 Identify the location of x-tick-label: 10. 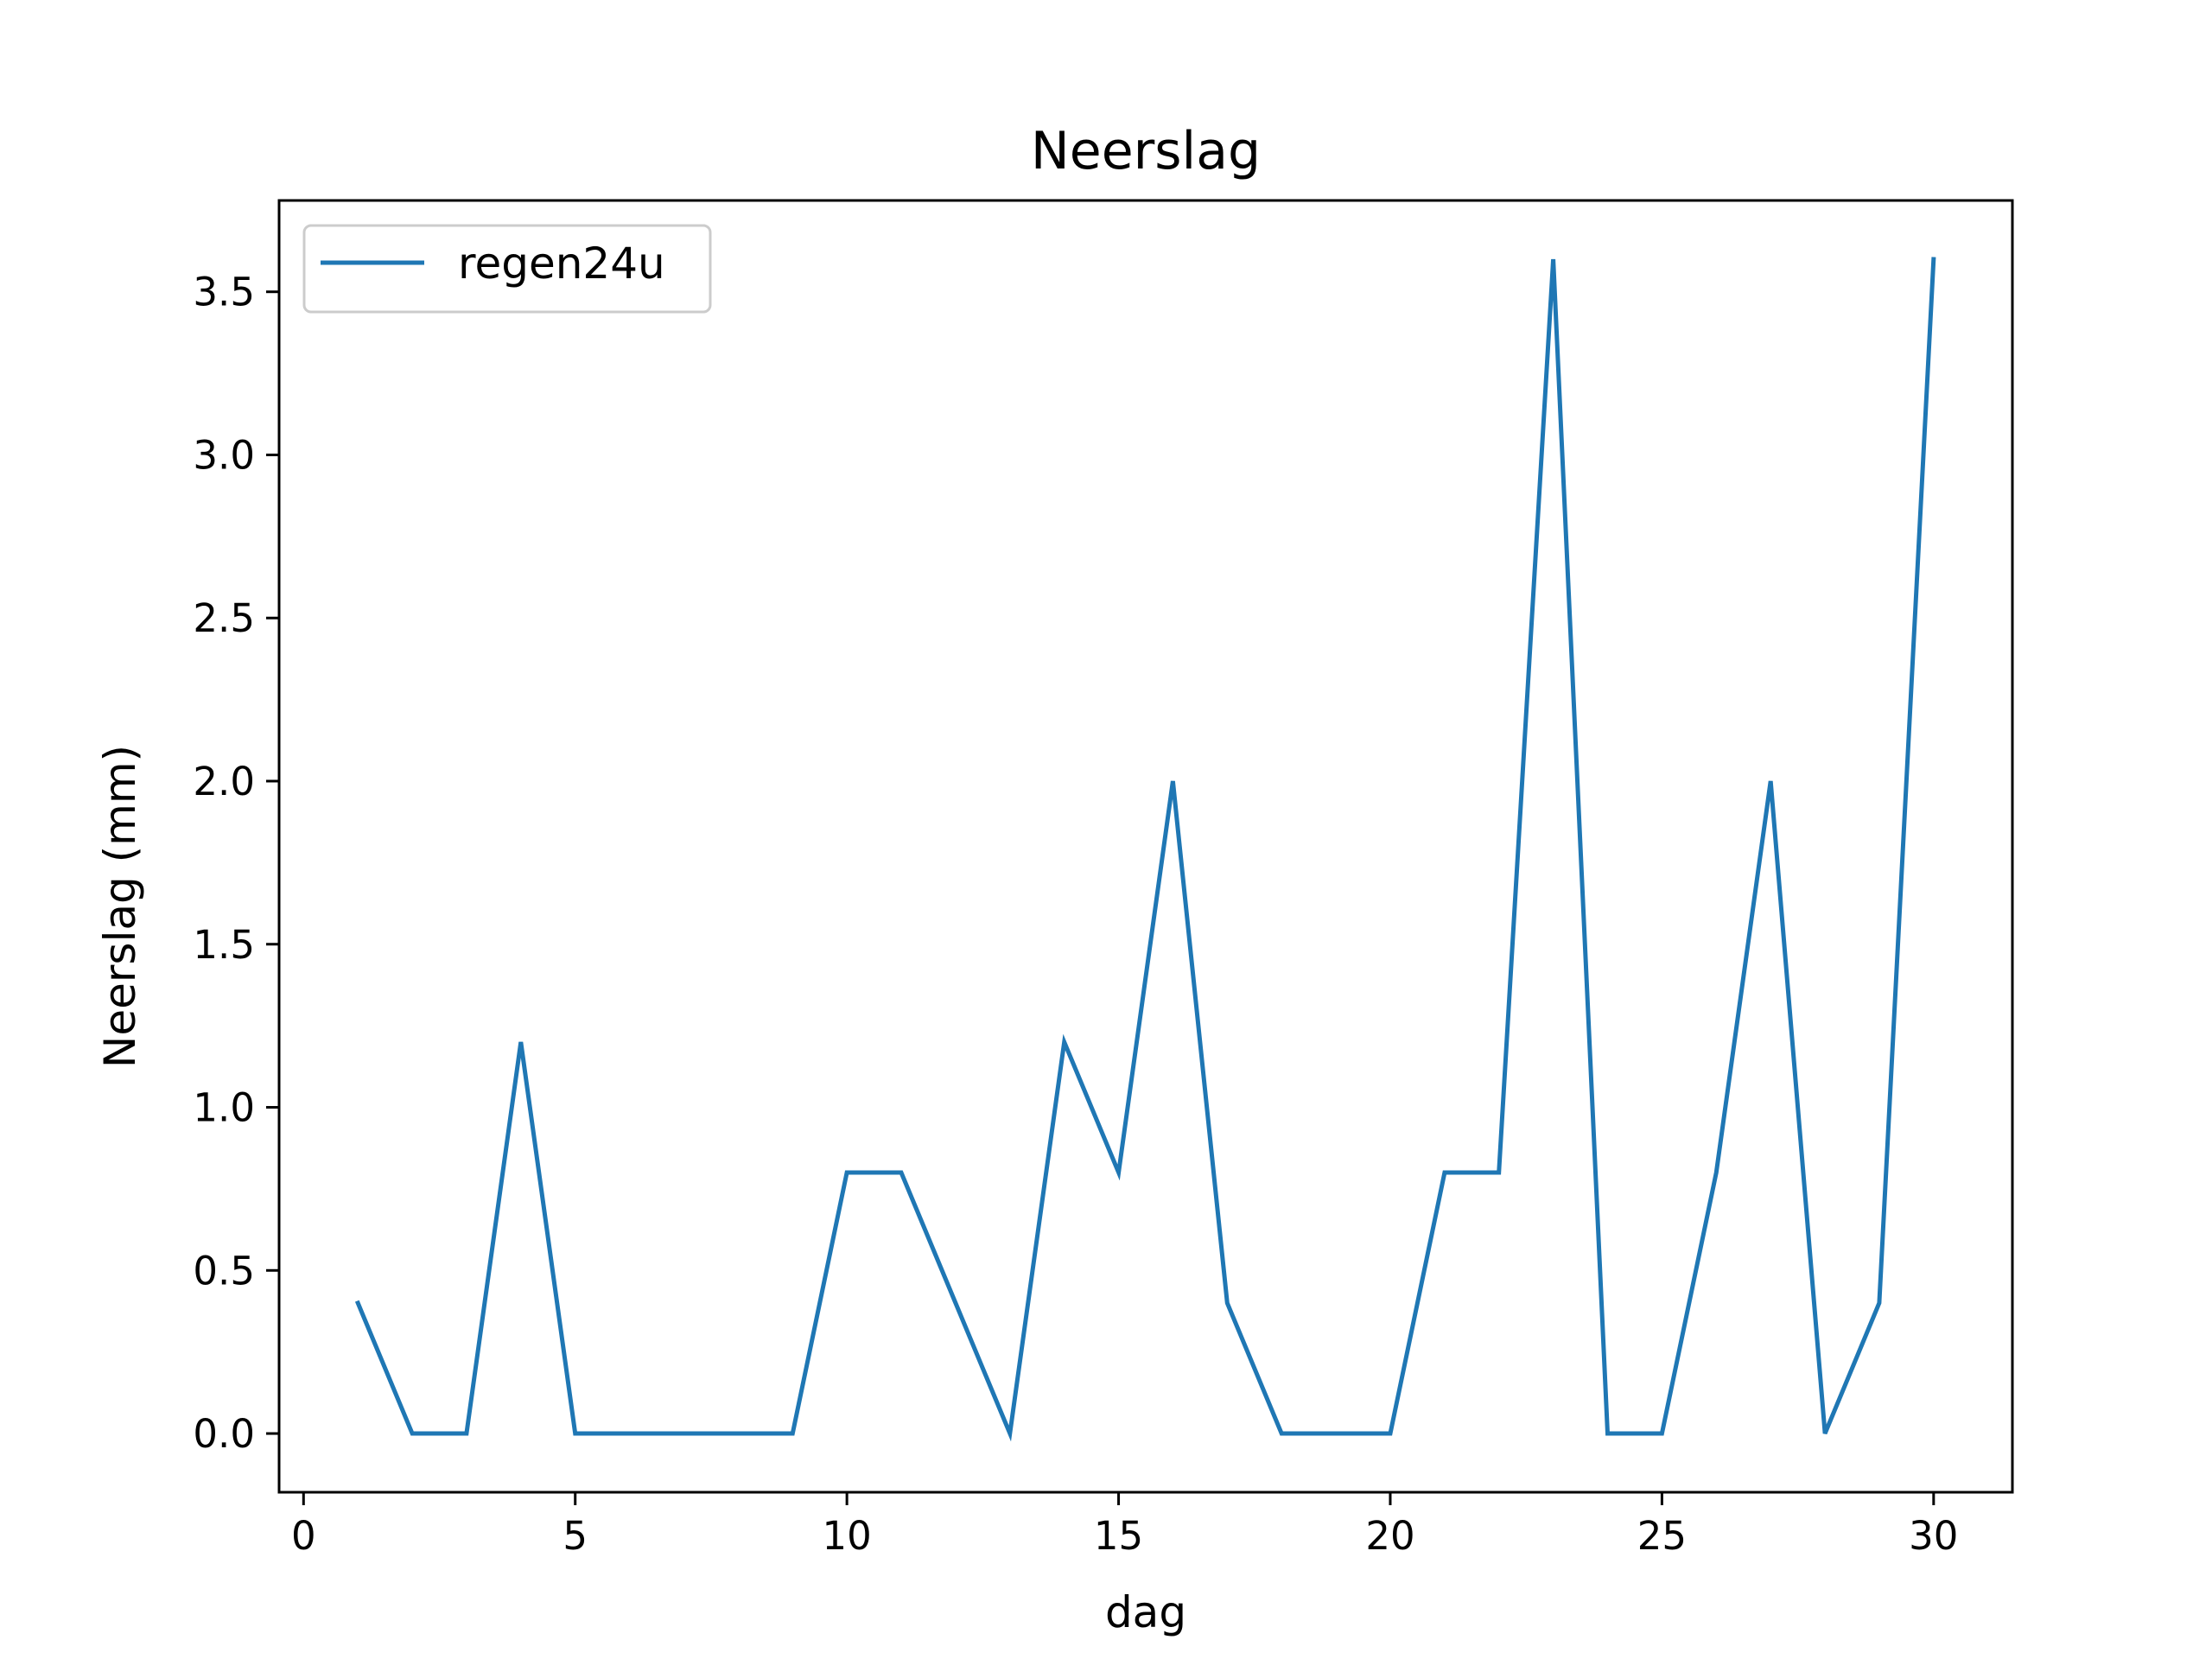
(847, 1536).